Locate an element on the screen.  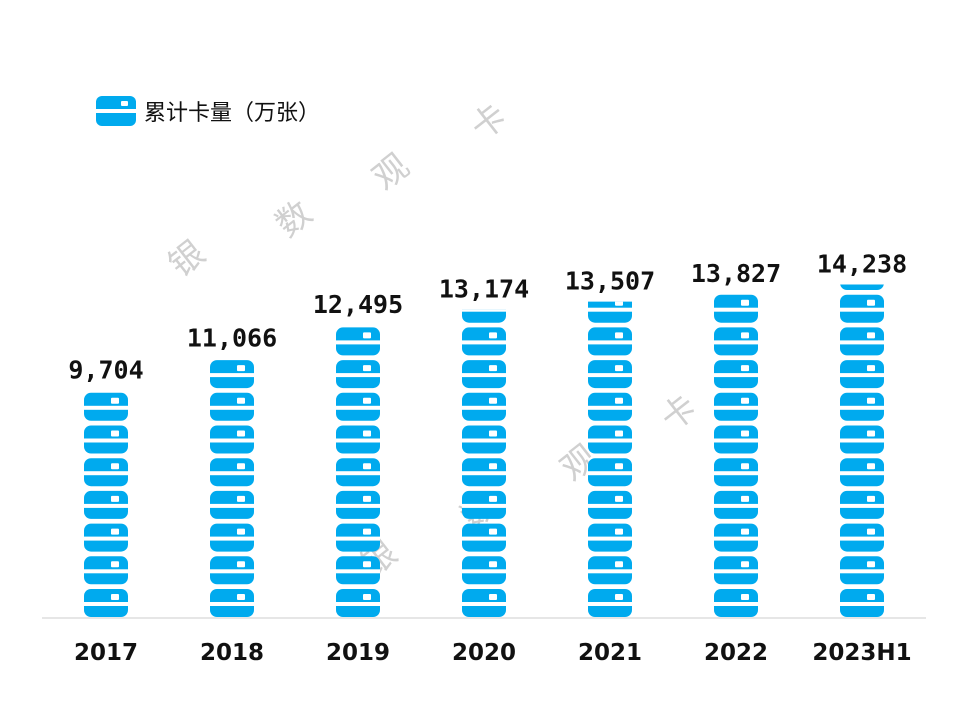
x-tick-label: 2021 is located at coordinates (610, 653).